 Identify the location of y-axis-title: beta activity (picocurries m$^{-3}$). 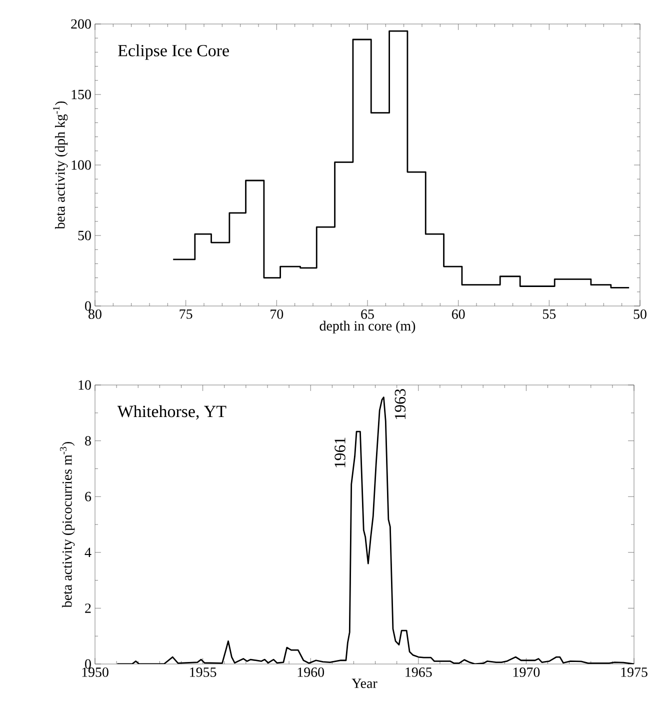
(67, 525).